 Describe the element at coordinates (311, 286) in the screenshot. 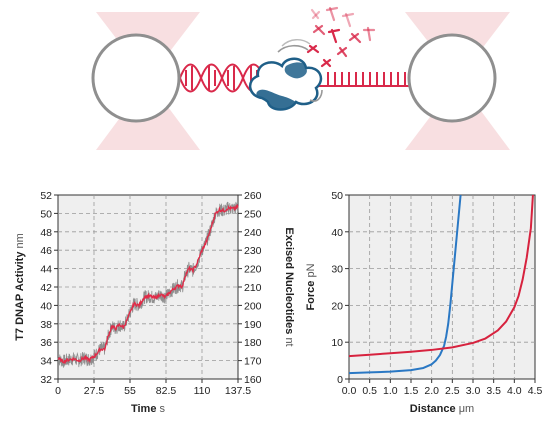

I see `chart2-ylabel: Force pN` at that location.